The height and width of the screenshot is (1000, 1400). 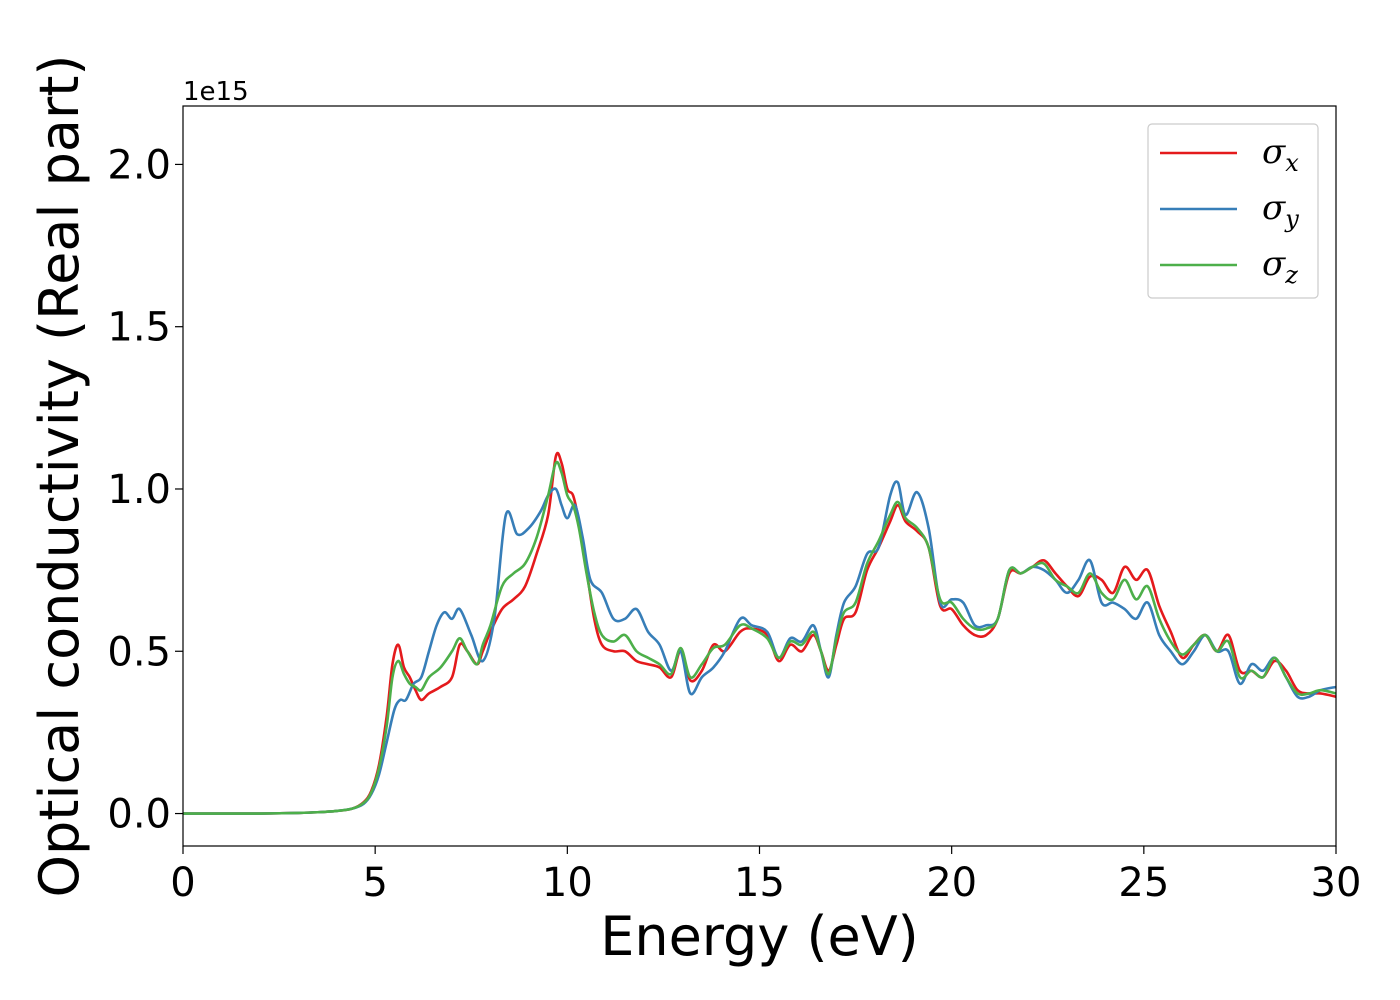 What do you see at coordinates (567, 883) in the screenshot?
I see `x-tick-label: 10` at bounding box center [567, 883].